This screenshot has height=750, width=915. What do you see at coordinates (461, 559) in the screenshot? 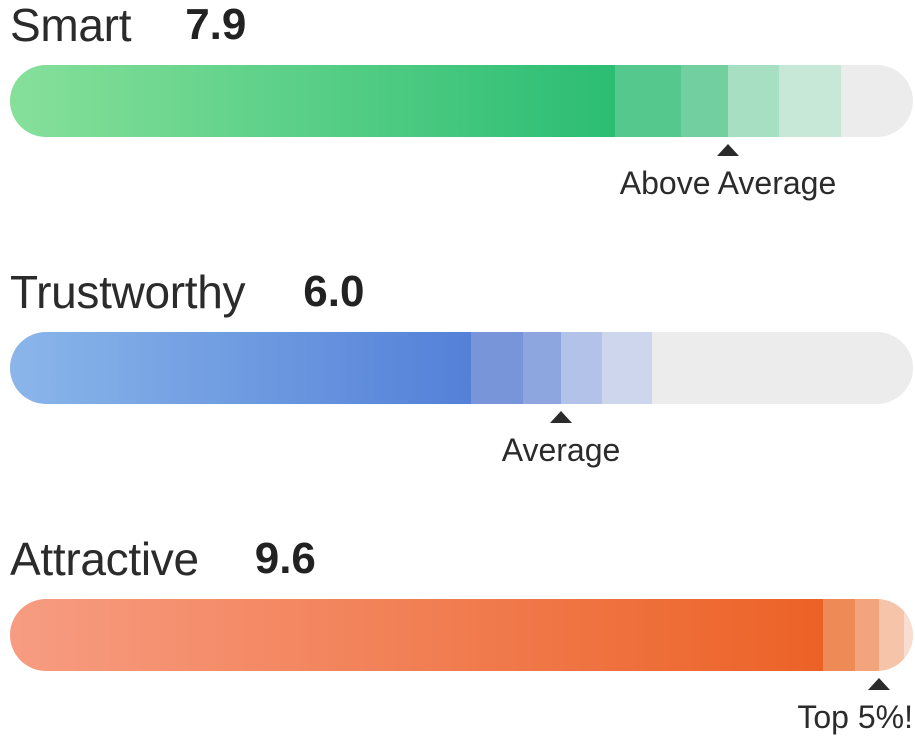
I see `metric-heading: Attractive 9.6` at bounding box center [461, 559].